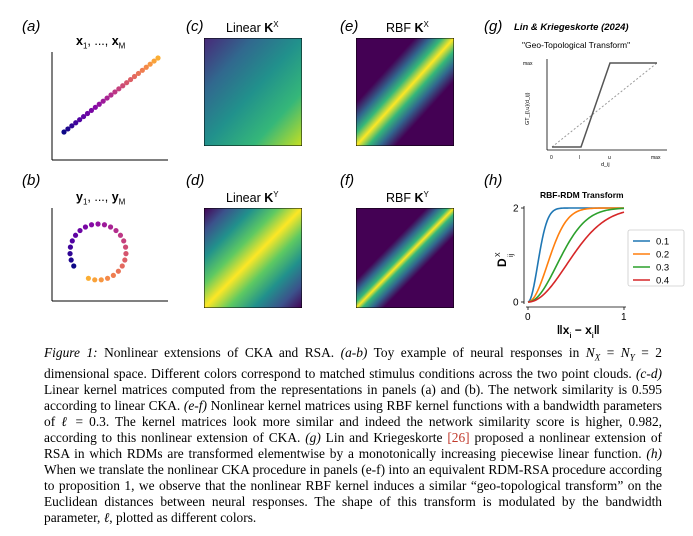  What do you see at coordinates (662, 255) in the screenshot?
I see `legend-label: 0.2` at bounding box center [662, 255].